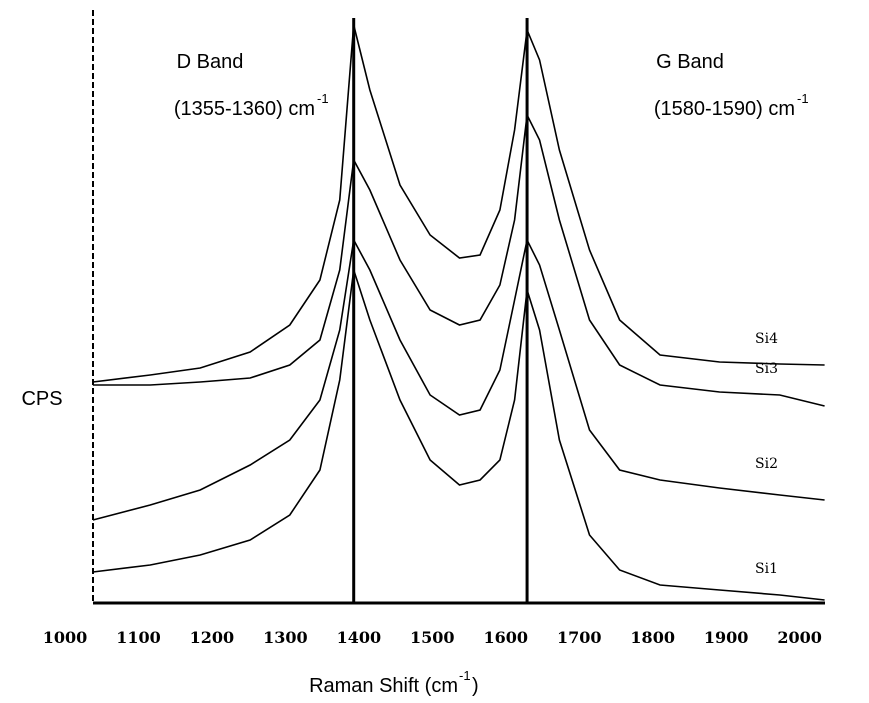 This screenshot has width=869, height=703. Describe the element at coordinates (41, 399) in the screenshot. I see `y-axis-label: CPS` at that location.